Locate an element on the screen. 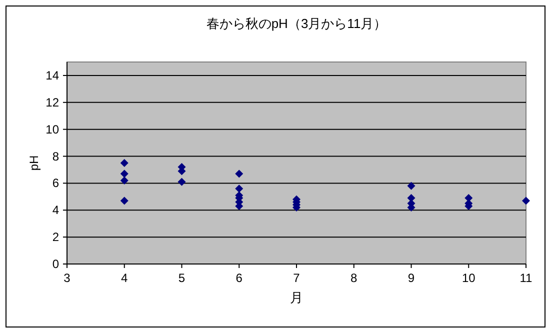 The width and height of the screenshot is (552, 334). x-tick-label: 9 is located at coordinates (411, 278).